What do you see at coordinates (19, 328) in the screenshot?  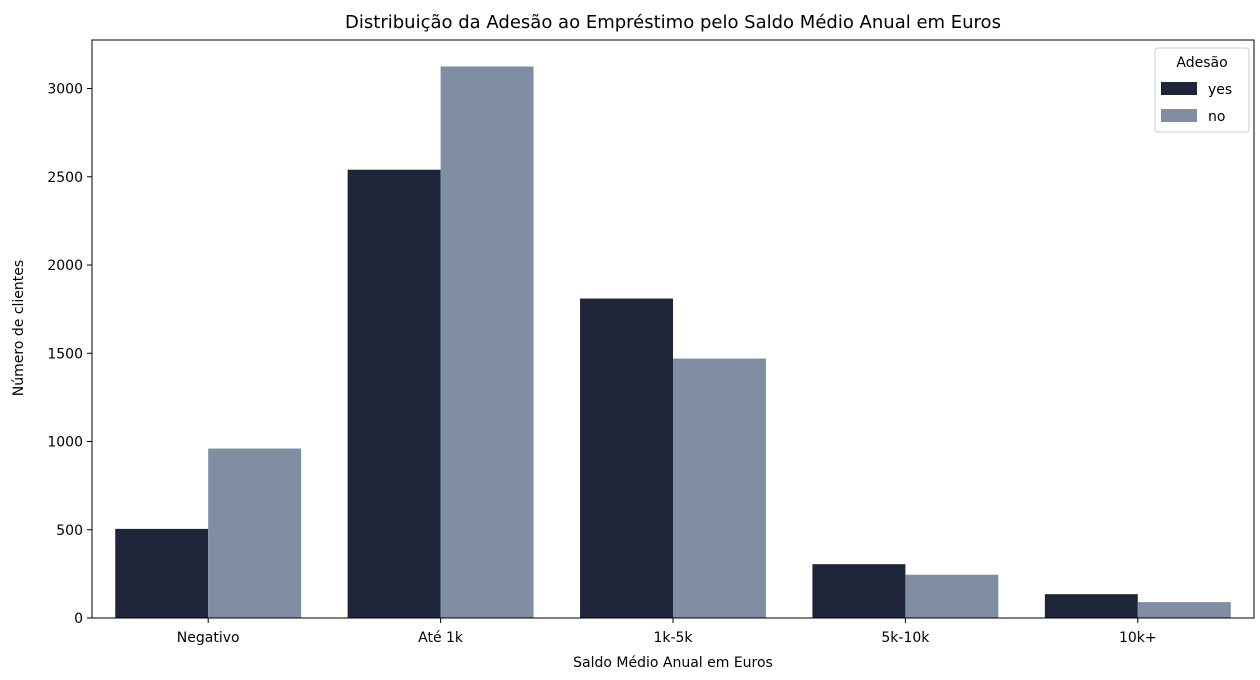 I see `y-axis-label: Número de clientes` at bounding box center [19, 328].